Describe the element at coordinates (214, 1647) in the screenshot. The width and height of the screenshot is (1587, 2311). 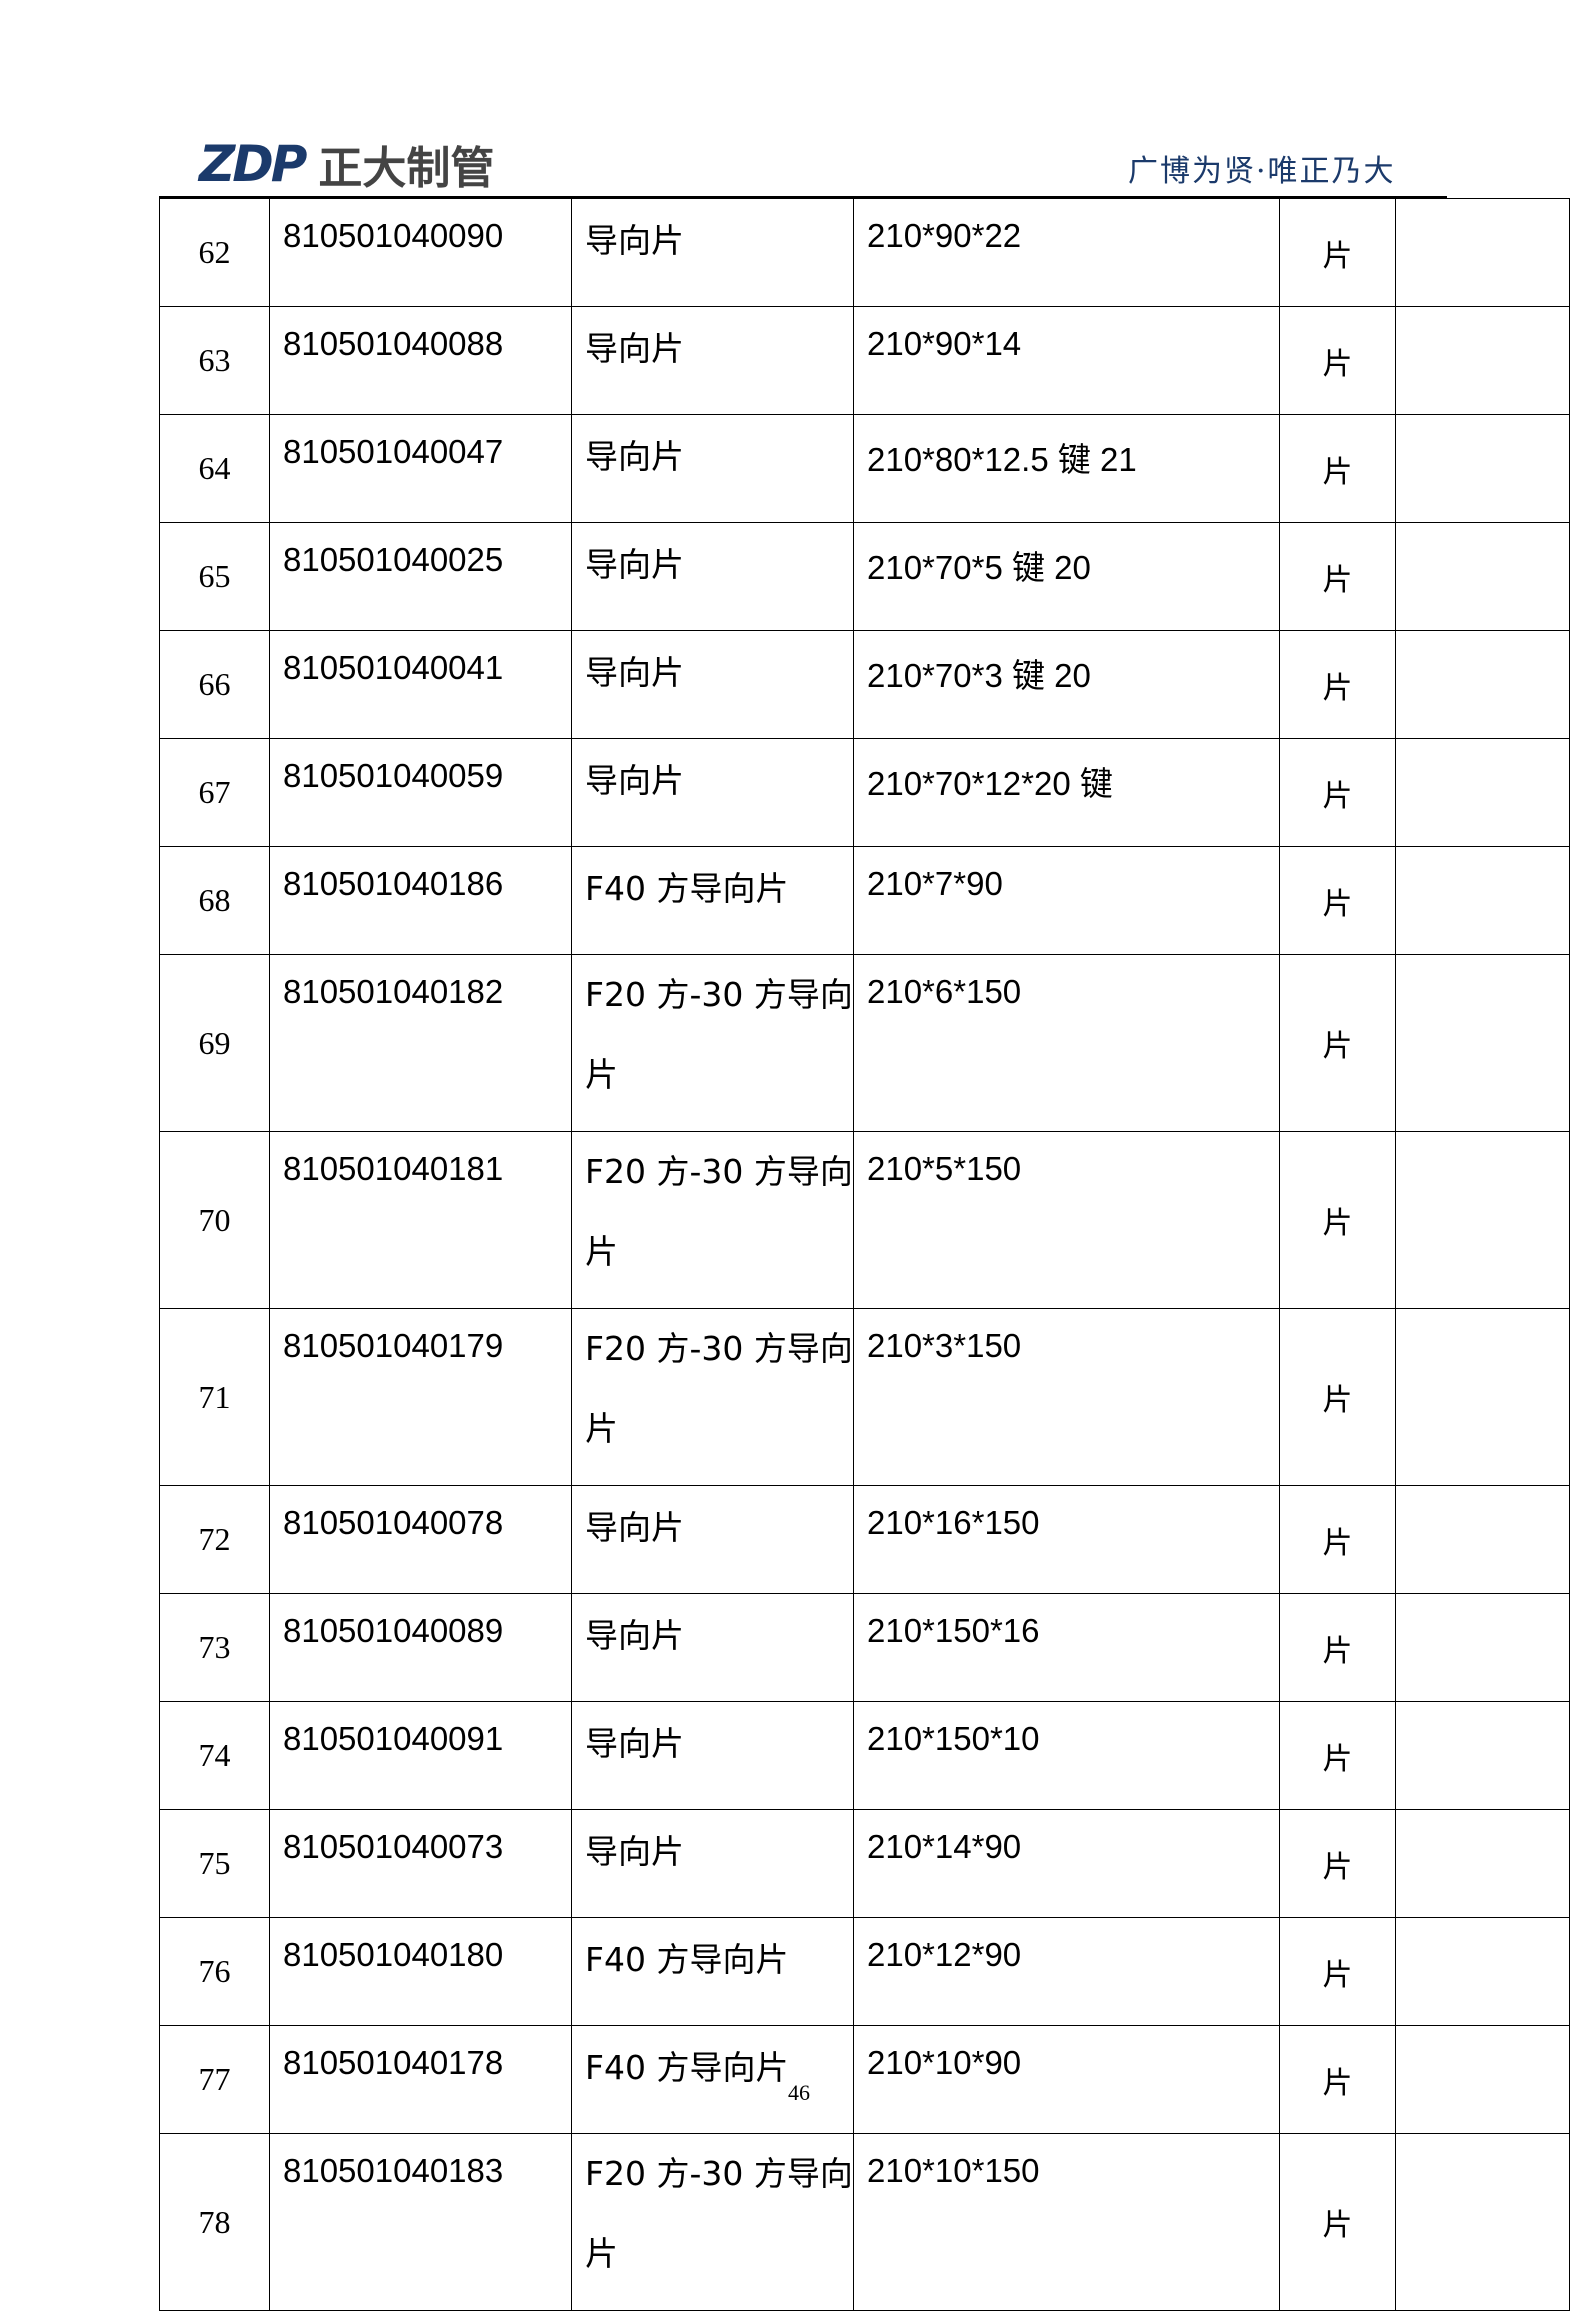
I see `row-number: 73` at that location.